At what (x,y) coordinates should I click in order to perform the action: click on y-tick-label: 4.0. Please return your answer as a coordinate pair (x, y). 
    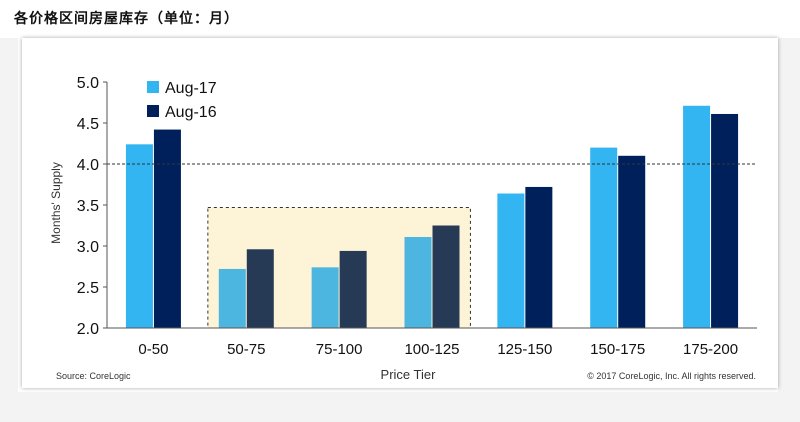
    Looking at the image, I should click on (88, 165).